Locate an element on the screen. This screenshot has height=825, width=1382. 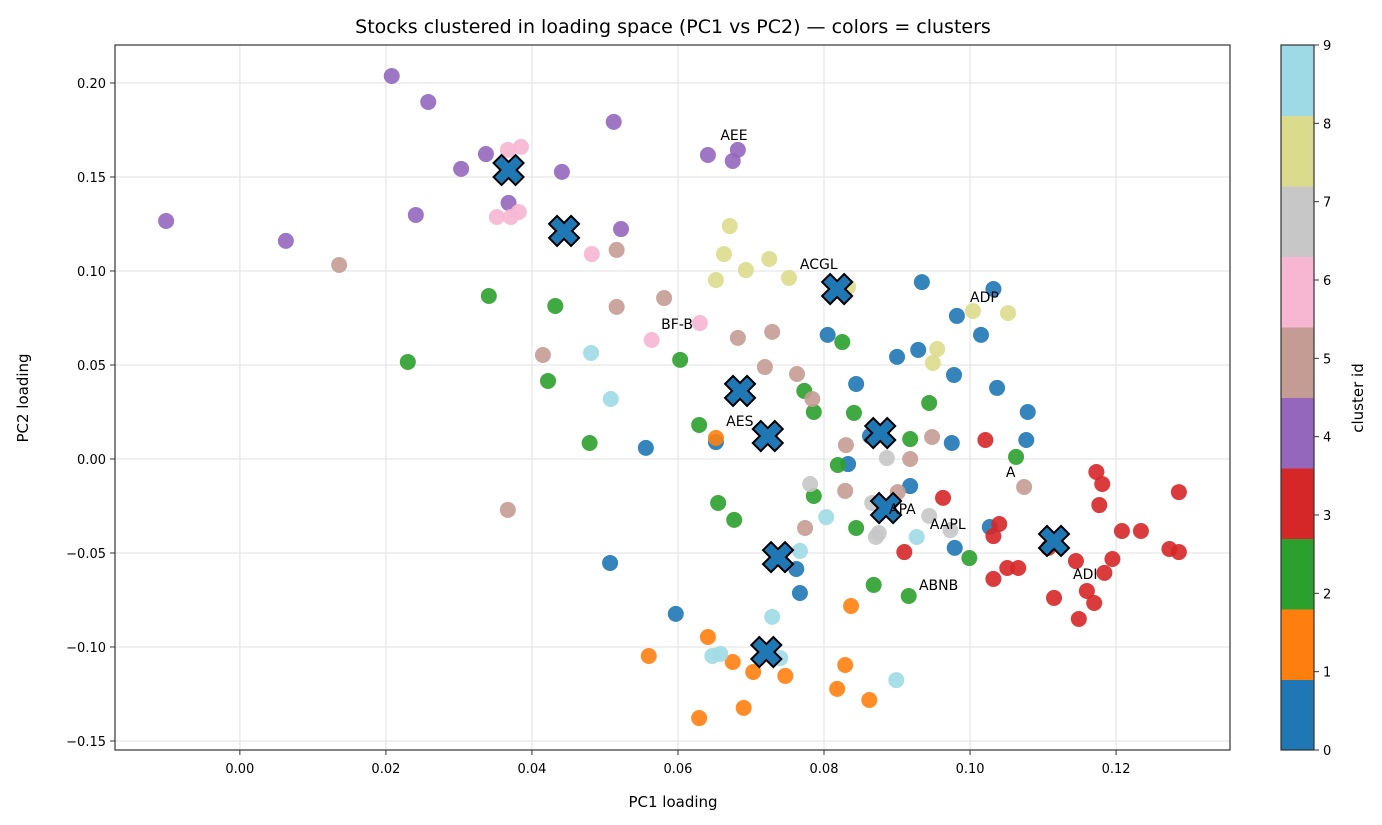
colorbar-tick-label: 5 is located at coordinates (1327, 359).